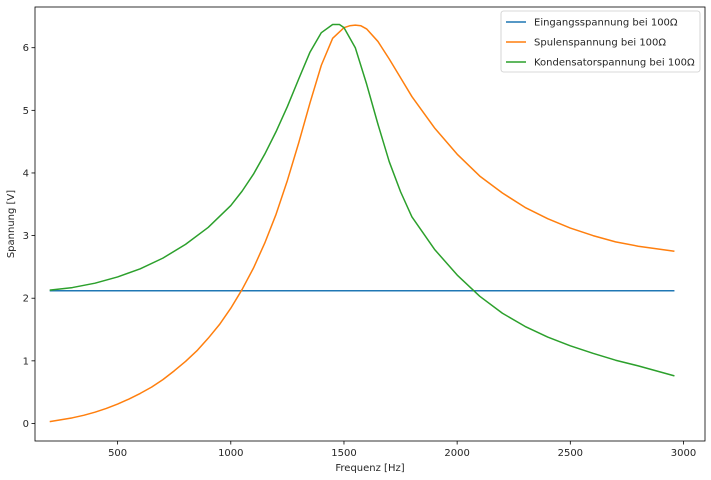 This screenshot has width=711, height=480. Describe the element at coordinates (456, 453) in the screenshot. I see `x-tick-label: 2000` at that location.